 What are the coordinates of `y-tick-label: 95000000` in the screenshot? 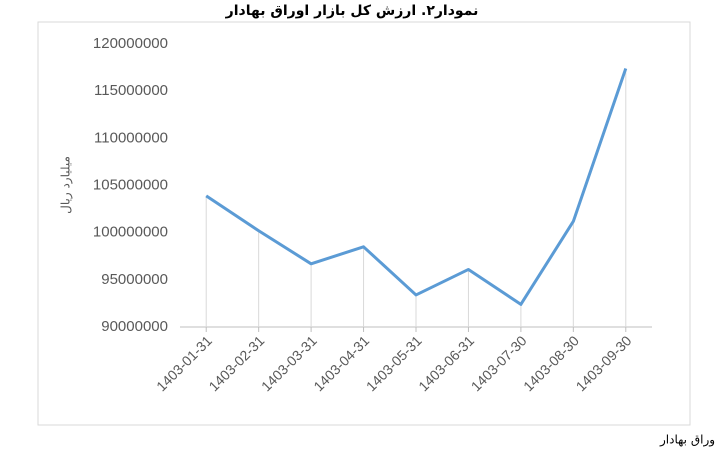 It's located at (134, 279).